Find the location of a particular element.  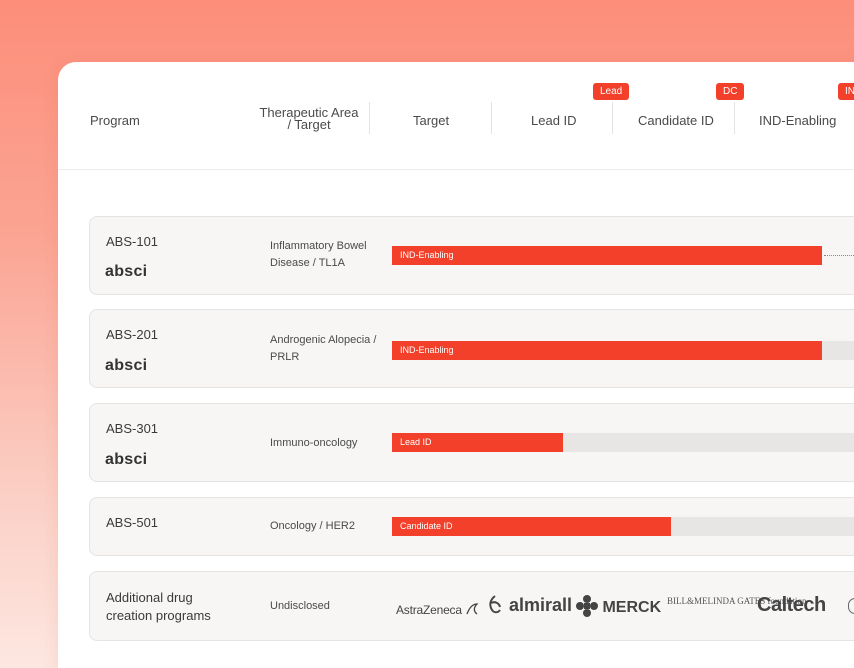

gates-foundation-logo: BILL&MELINDA GATES foundation is located at coordinates (737, 601).